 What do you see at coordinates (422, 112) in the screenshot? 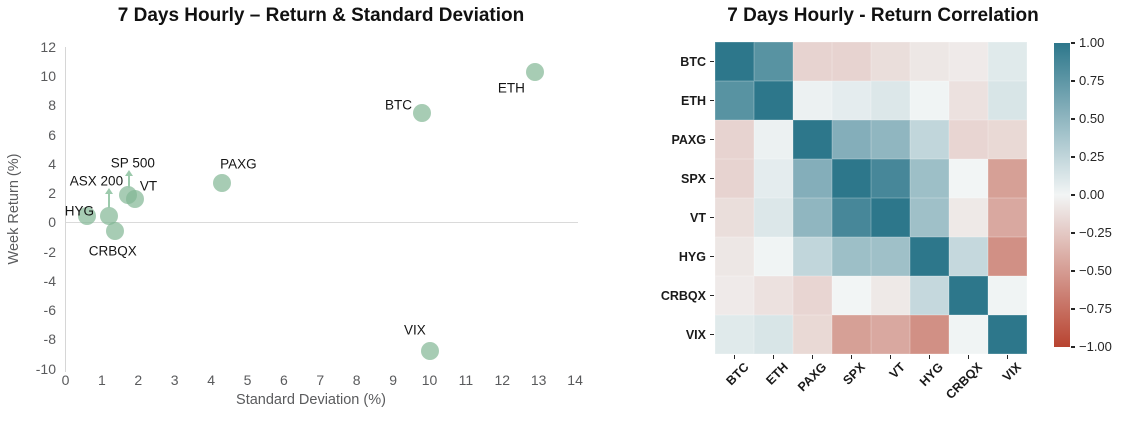
I see `scatter-point-btc` at bounding box center [422, 112].